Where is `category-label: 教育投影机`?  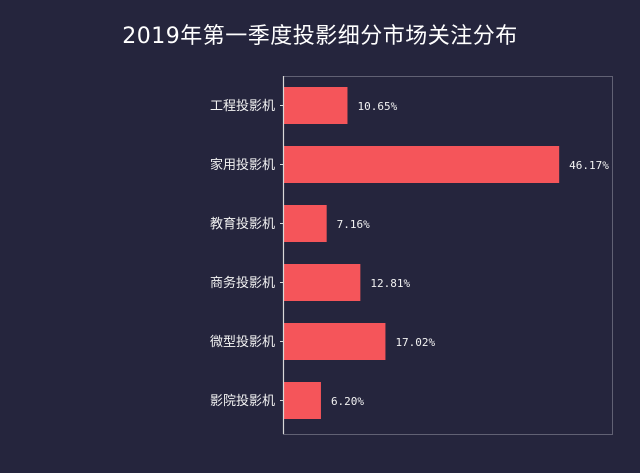 category-label: 教育投影机 is located at coordinates (242, 224).